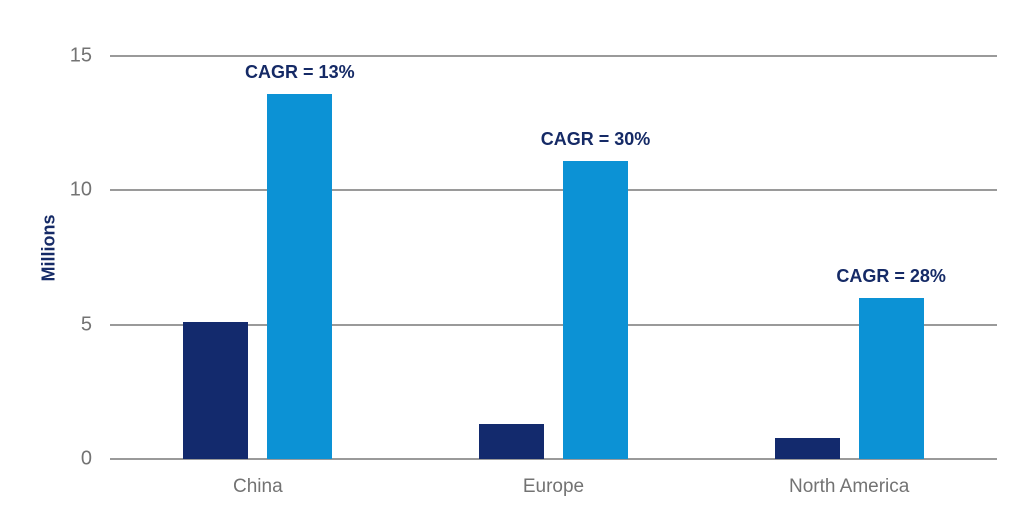 The width and height of the screenshot is (1024, 515). What do you see at coordinates (300, 71) in the screenshot?
I see `cagr-label-china: CAGR = 13%` at bounding box center [300, 71].